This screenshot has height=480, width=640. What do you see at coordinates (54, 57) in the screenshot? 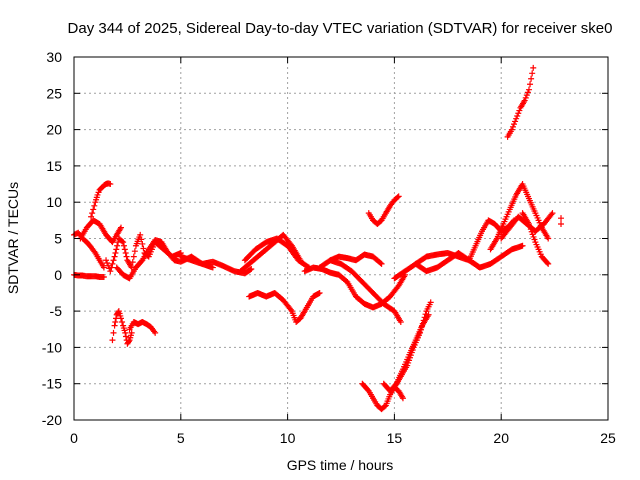
I see `y-tick-label: 30` at bounding box center [54, 57].